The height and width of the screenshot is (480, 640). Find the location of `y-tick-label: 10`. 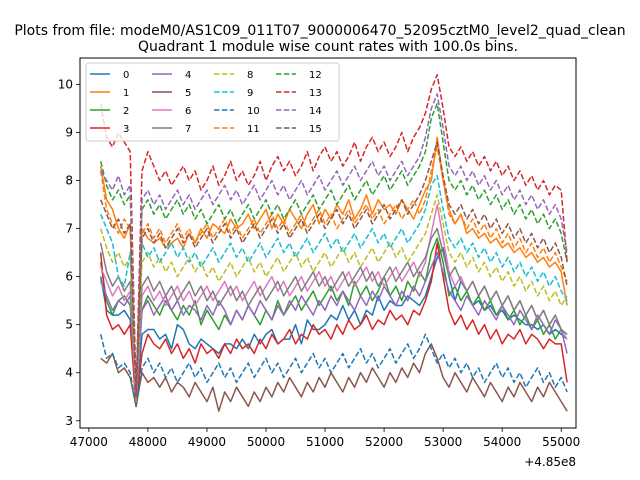

y-tick-label: 10 is located at coordinates (65, 84).